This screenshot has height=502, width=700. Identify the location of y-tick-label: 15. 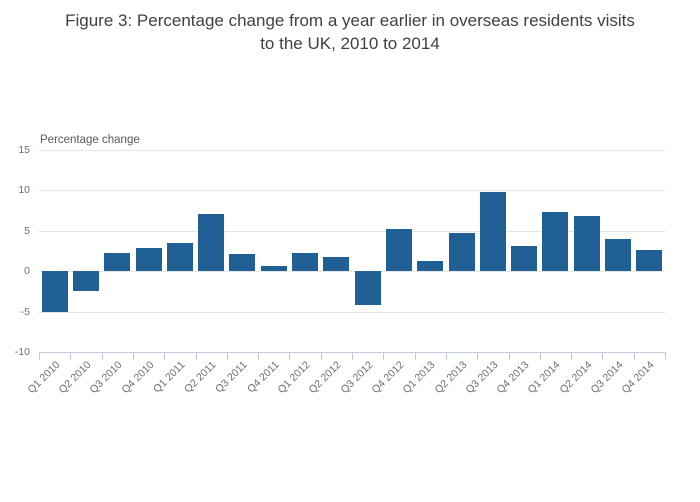
(24, 149).